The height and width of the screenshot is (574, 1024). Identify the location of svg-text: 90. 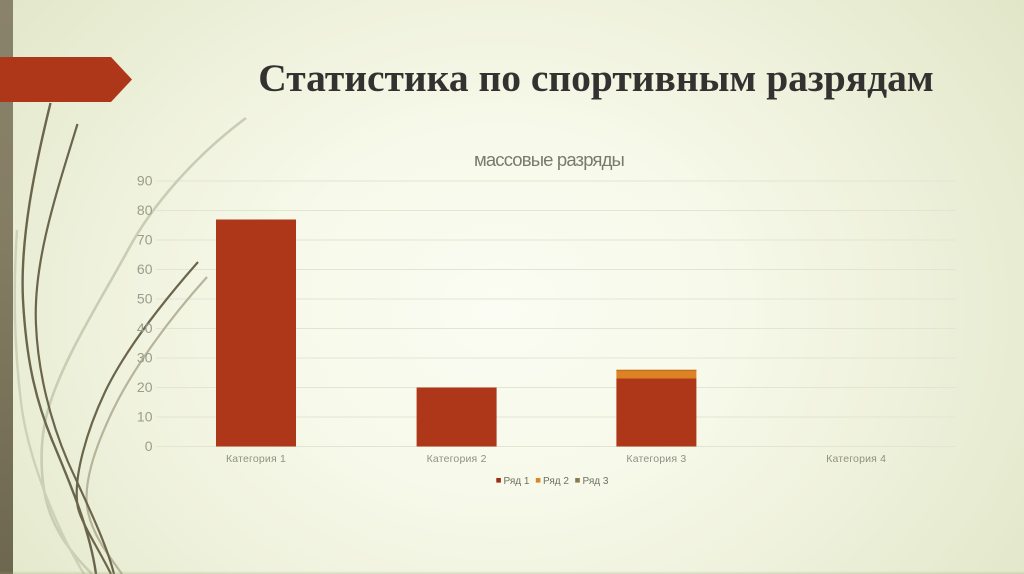
(145, 181).